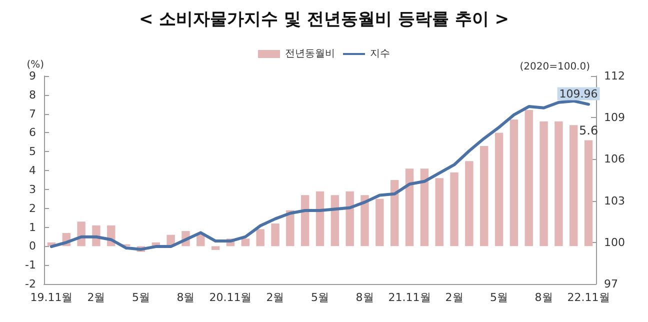 This screenshot has width=648, height=322. Describe the element at coordinates (32, 133) in the screenshot. I see `y-tick-label: 6` at that location.